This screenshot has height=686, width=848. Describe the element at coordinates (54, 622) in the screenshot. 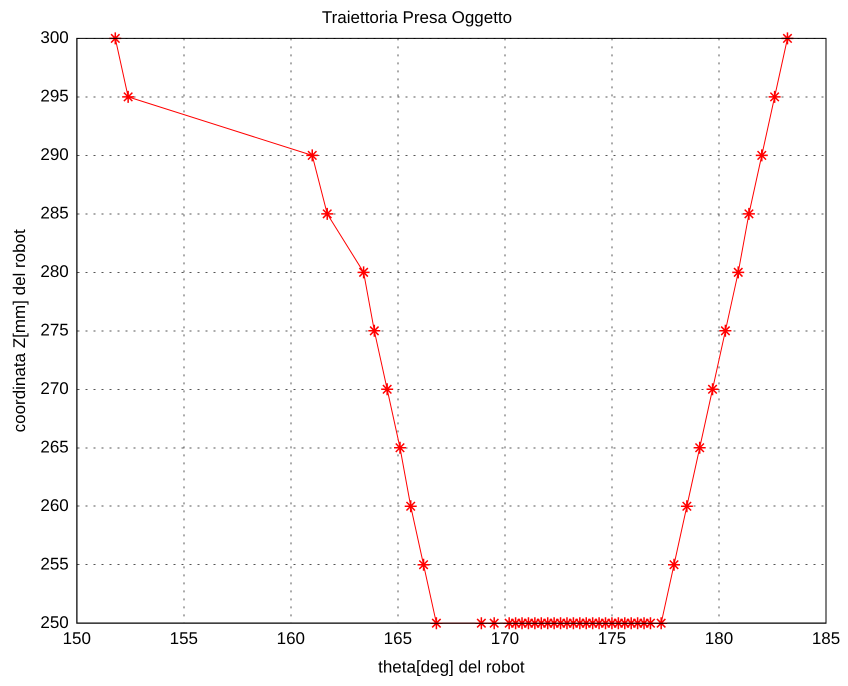

I see `y-tick-label: 250` at that location.